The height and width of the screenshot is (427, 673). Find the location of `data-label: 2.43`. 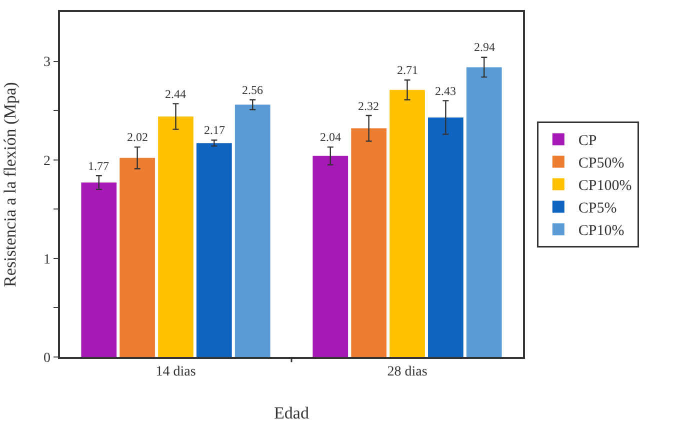

data-label: 2.43 is located at coordinates (445, 91).